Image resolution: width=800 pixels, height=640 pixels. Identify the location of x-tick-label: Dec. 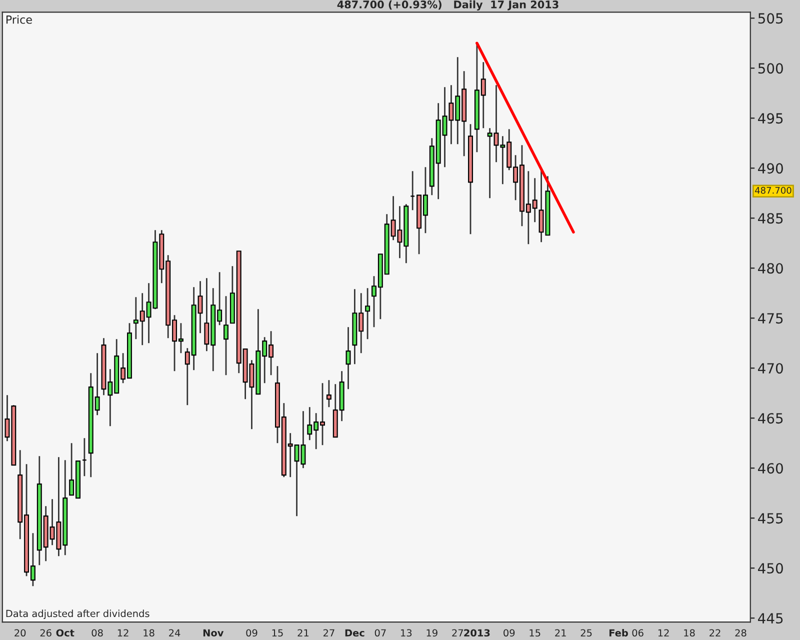
(354, 633).